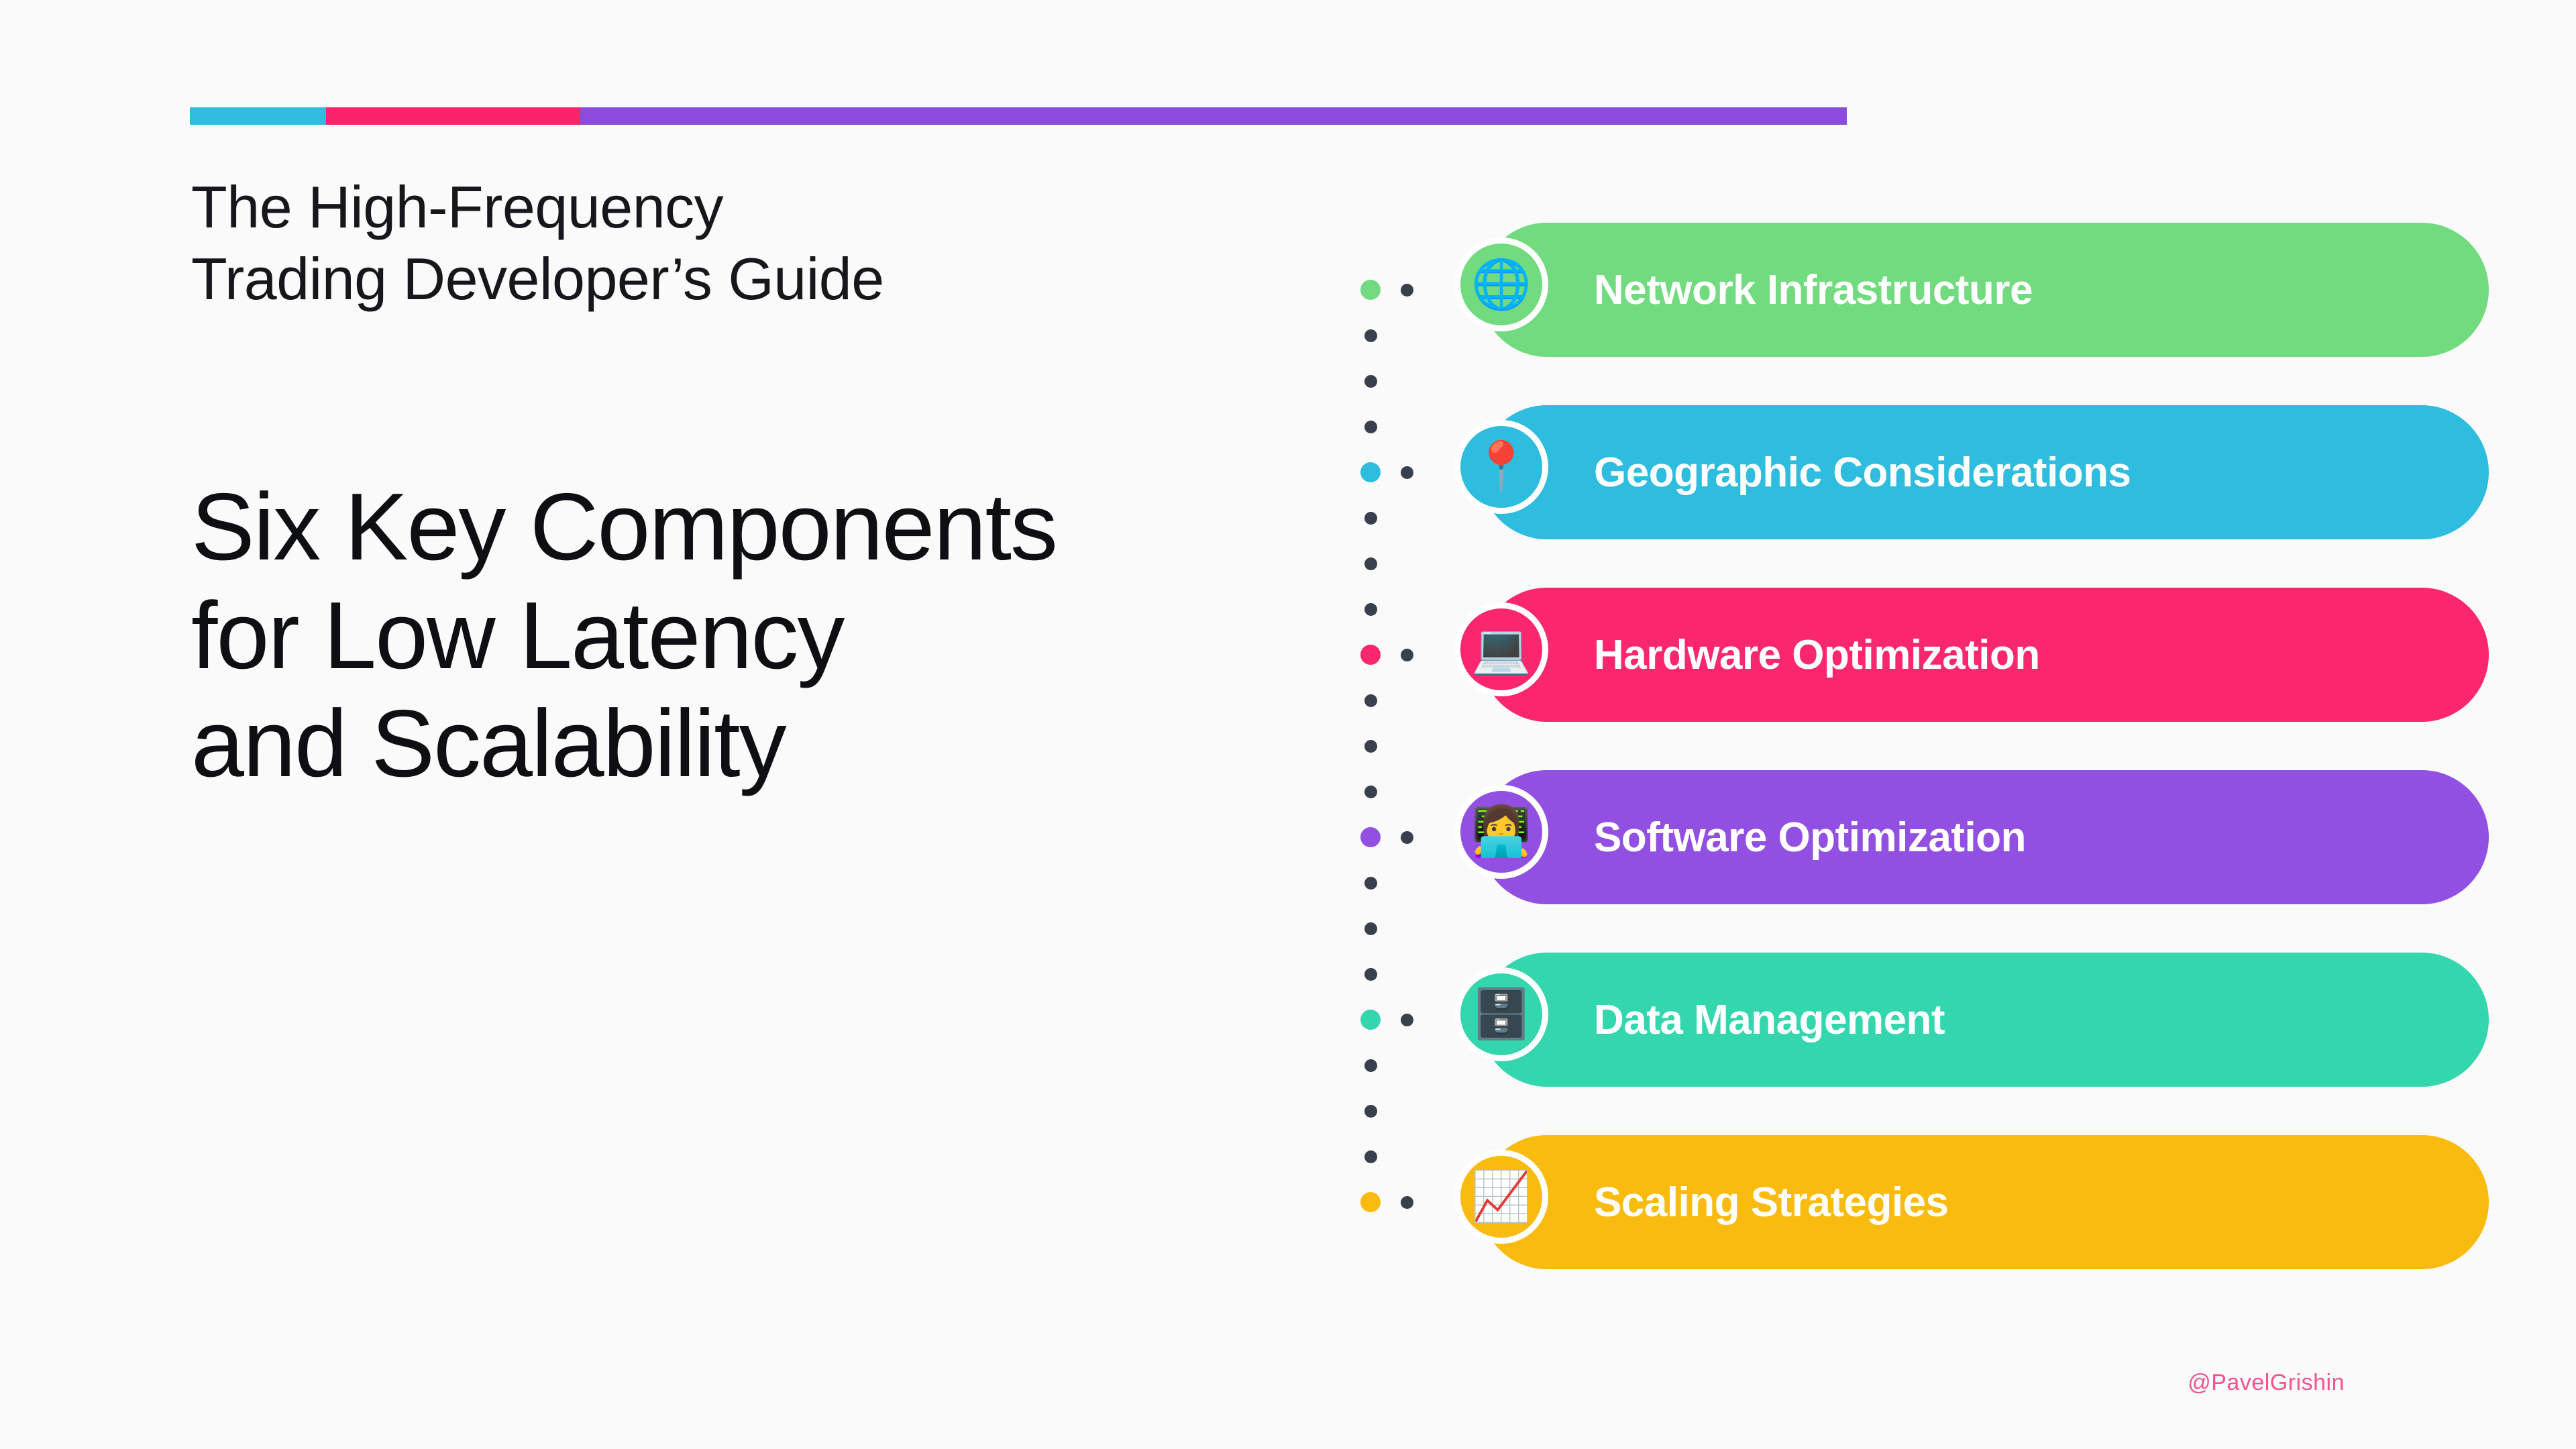 This screenshot has height=1449, width=2576. I want to click on component-row: Data Management 🗄️, so click(1971, 1020).